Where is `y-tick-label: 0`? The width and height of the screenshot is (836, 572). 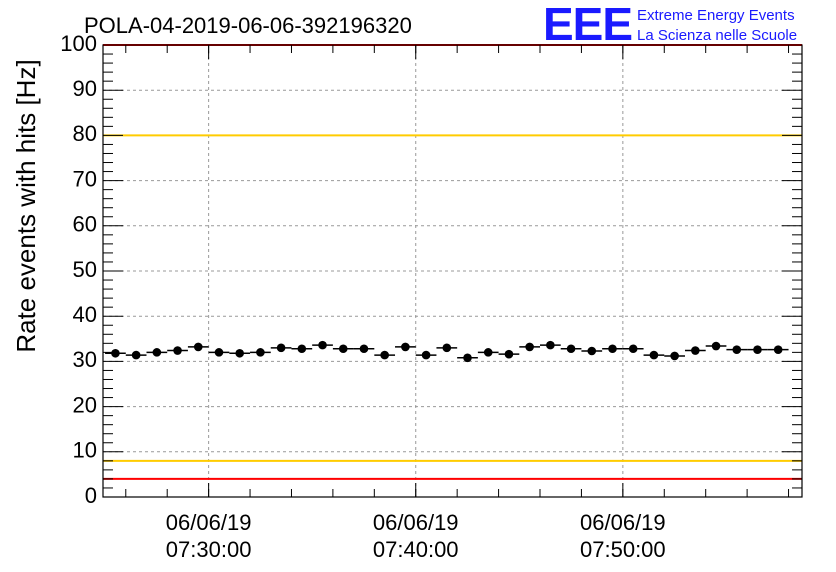 y-tick-label: 0 is located at coordinates (91, 495).